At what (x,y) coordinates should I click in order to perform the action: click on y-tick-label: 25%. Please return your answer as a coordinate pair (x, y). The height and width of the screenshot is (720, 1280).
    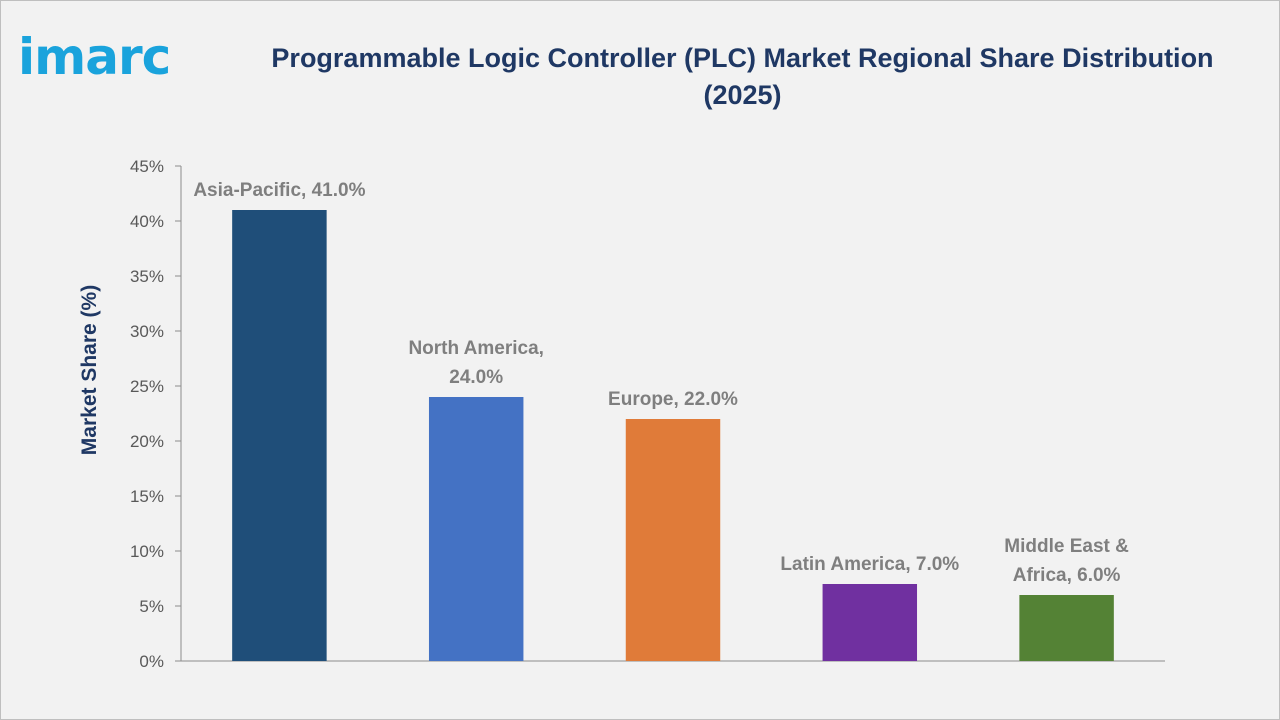
    Looking at the image, I should click on (147, 386).